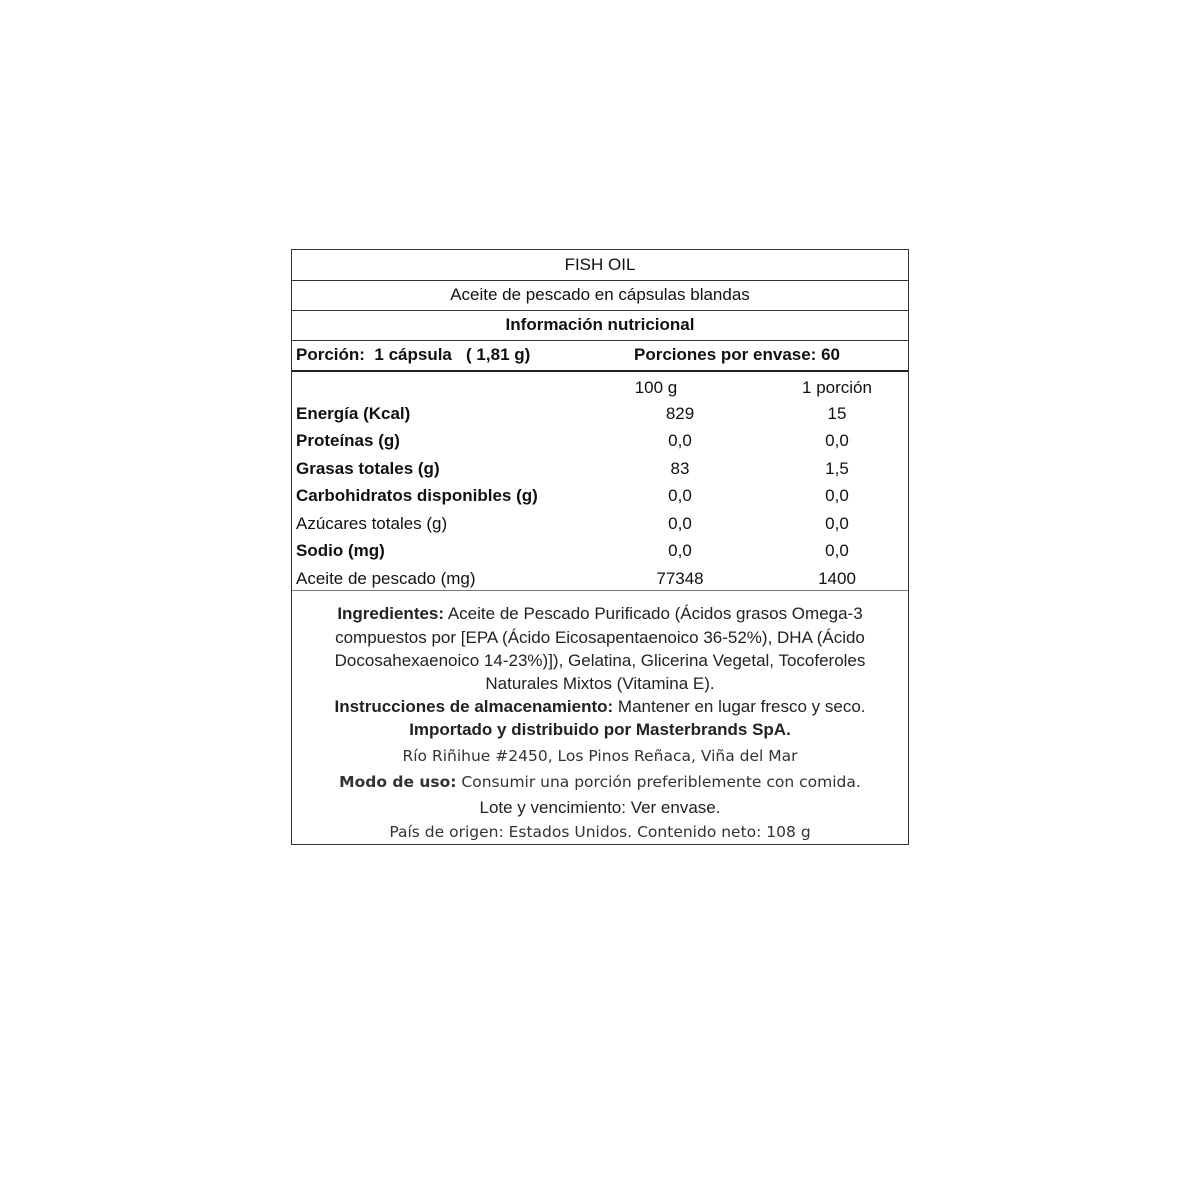  What do you see at coordinates (386, 578) in the screenshot?
I see `row-name: Aceite de pescado (mg)` at bounding box center [386, 578].